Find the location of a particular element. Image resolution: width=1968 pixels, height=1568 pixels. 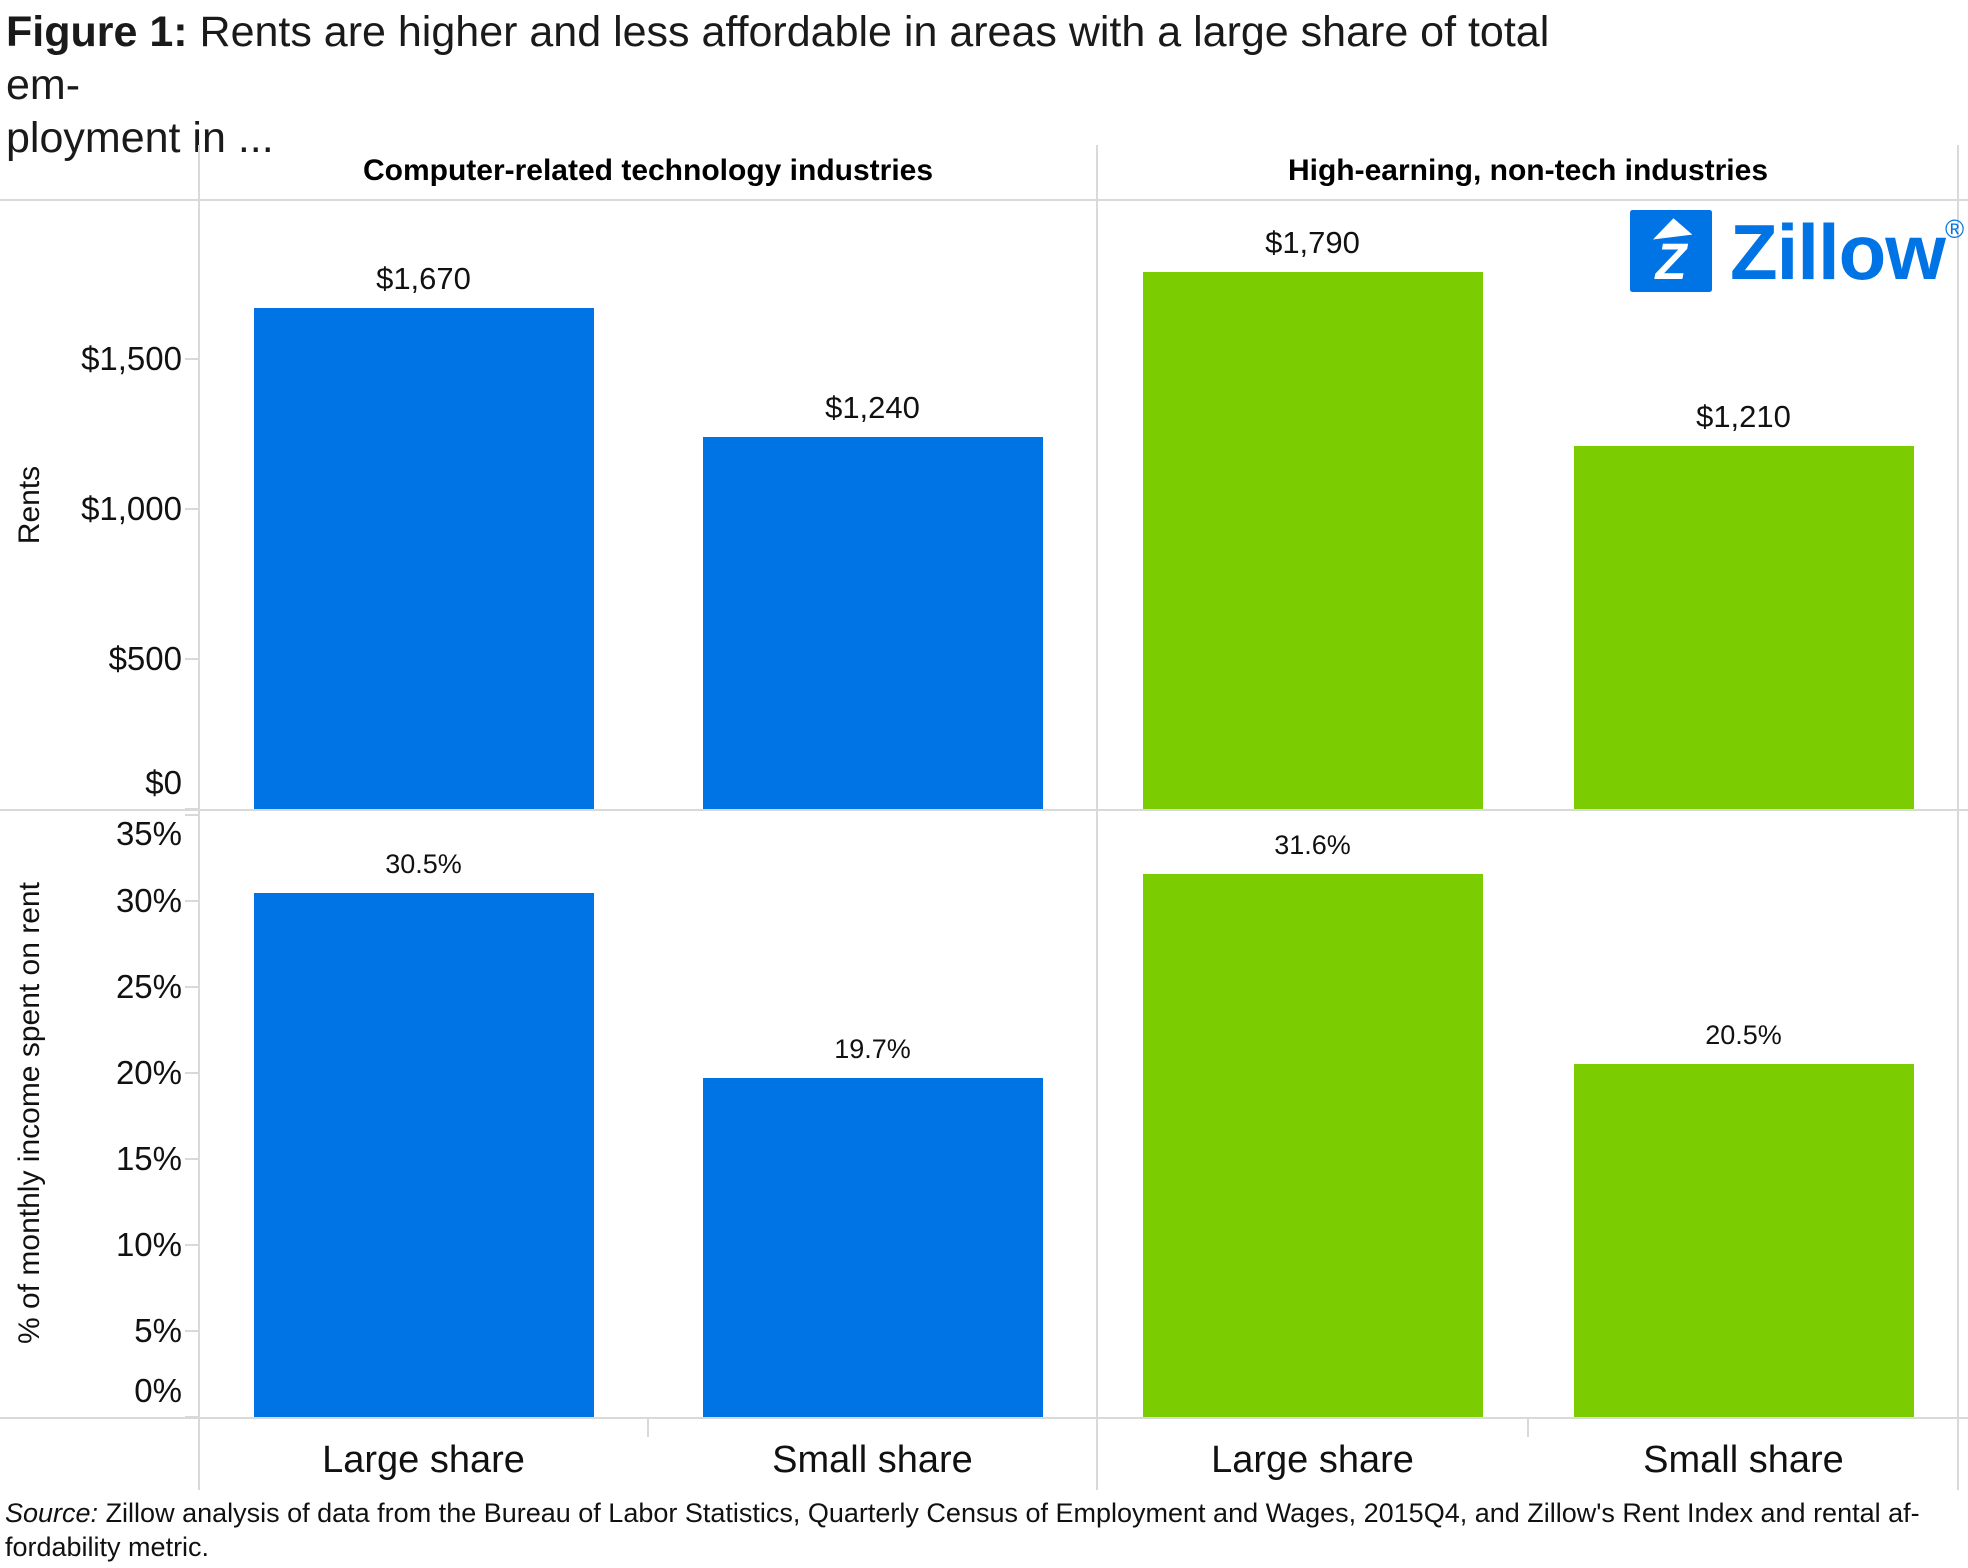

zillow-logo-icon: Z is located at coordinates (1671, 251).